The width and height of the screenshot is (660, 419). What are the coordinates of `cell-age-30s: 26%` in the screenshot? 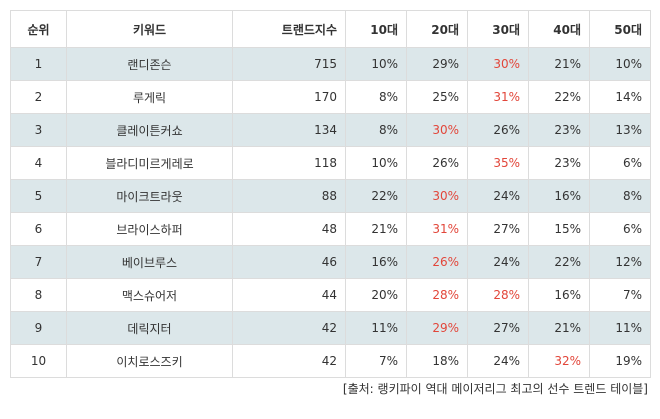 It's located at (498, 130).